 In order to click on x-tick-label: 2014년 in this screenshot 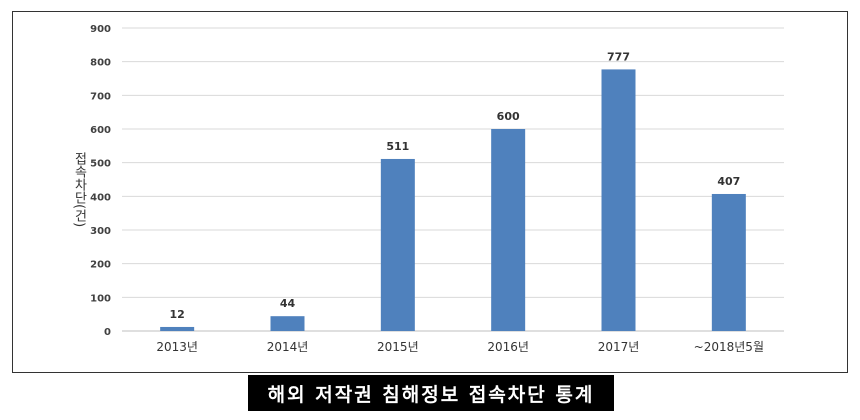, I will do `click(288, 347)`.